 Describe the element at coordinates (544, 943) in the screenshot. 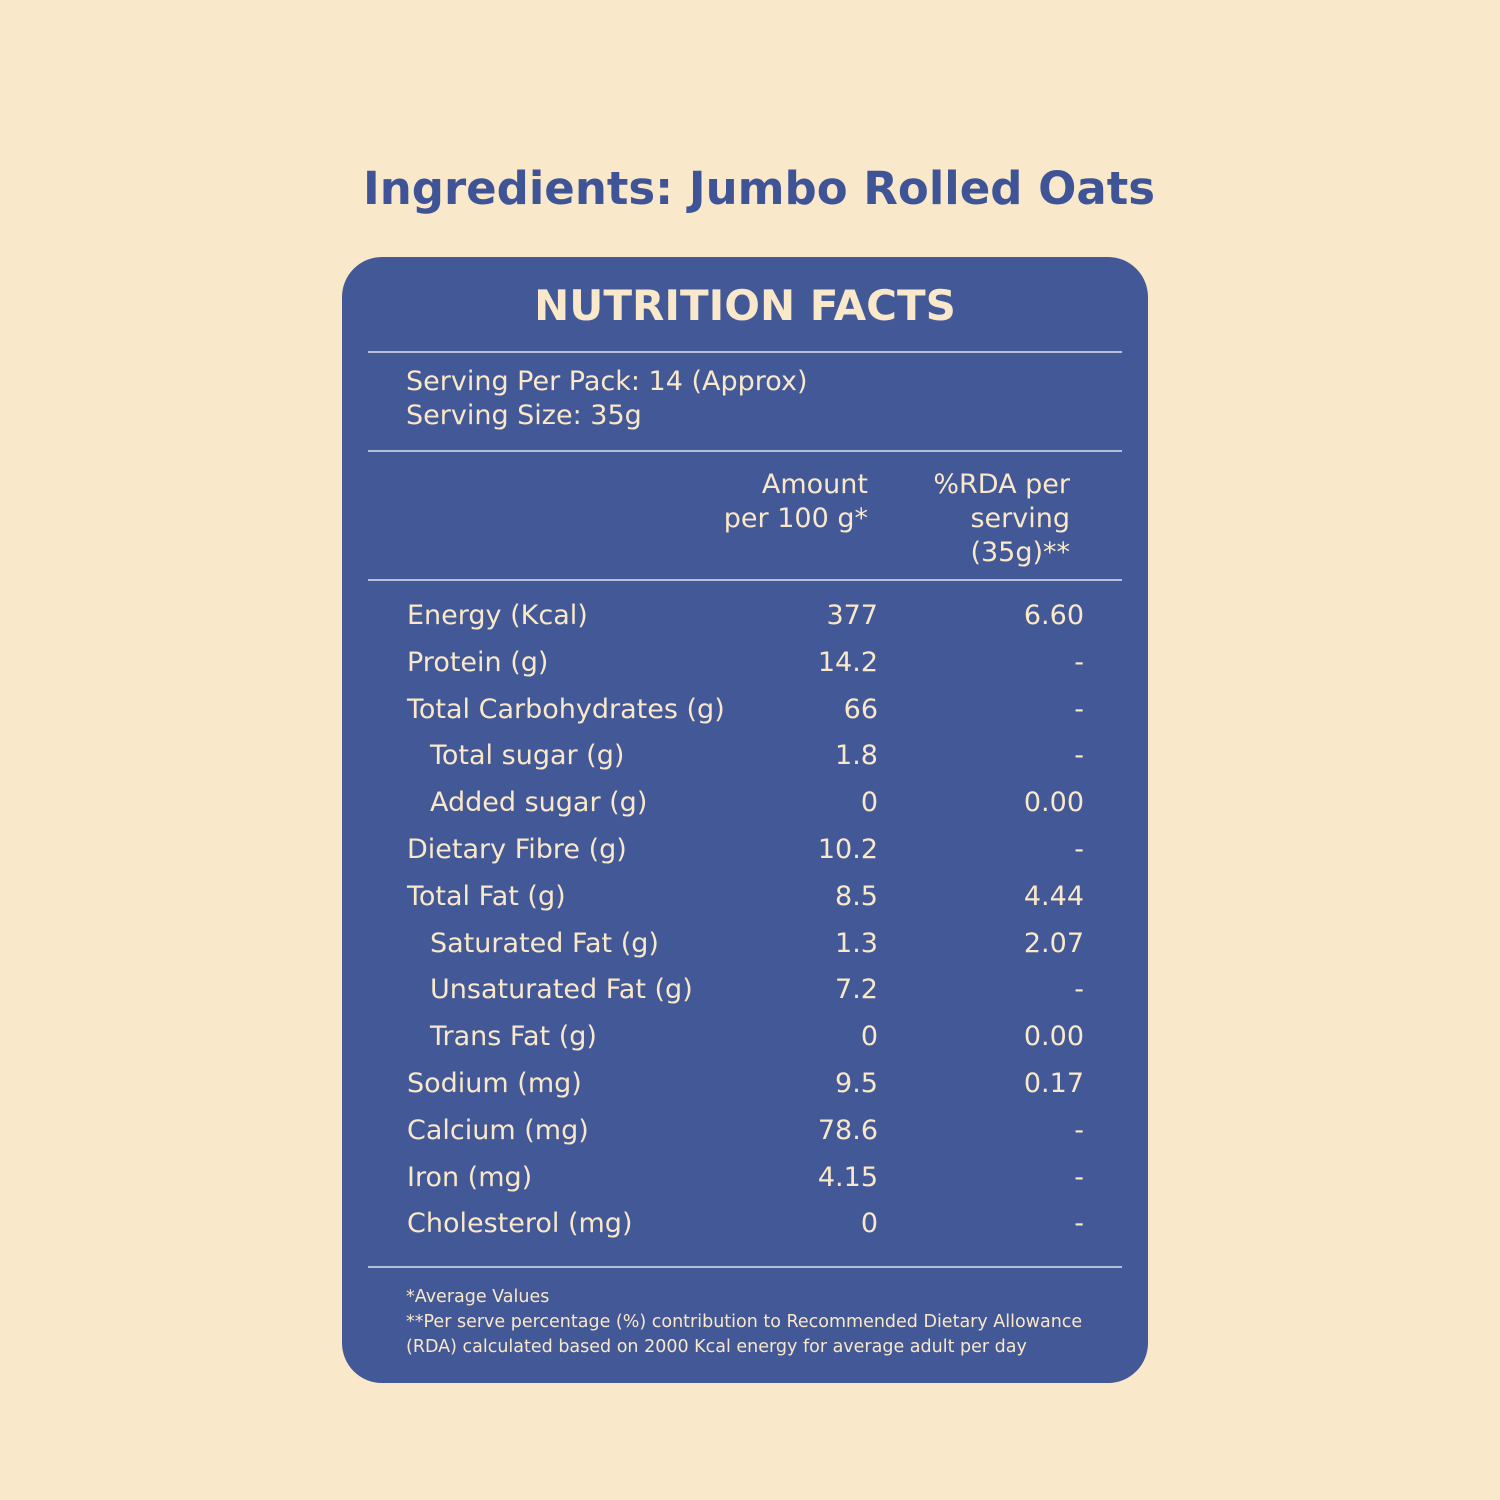

I see `nutrient-name: Saturated Fat (g)` at that location.